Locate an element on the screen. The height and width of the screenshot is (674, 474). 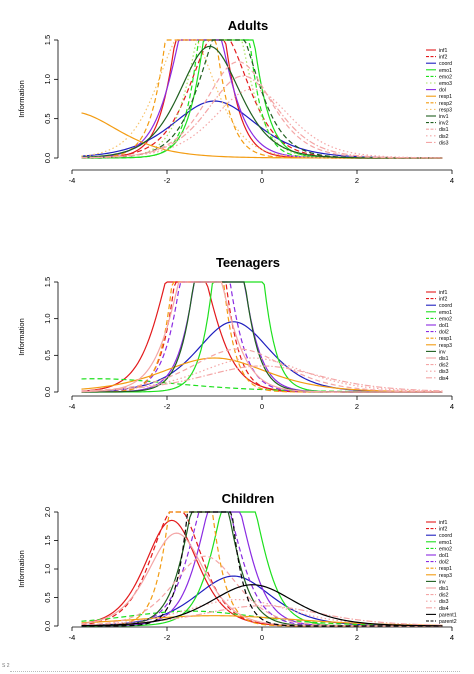
legend-label-parent2: parent2 is located at coordinates (448, 622).